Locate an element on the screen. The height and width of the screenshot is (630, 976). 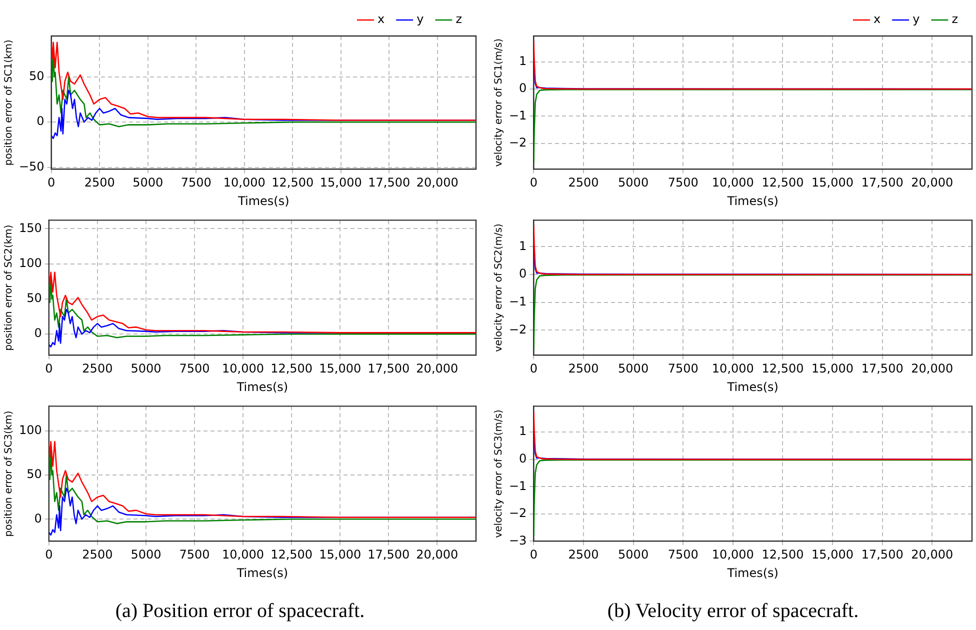
y-axis-title: velocity error of SC1(m/s) is located at coordinates (499, 102).